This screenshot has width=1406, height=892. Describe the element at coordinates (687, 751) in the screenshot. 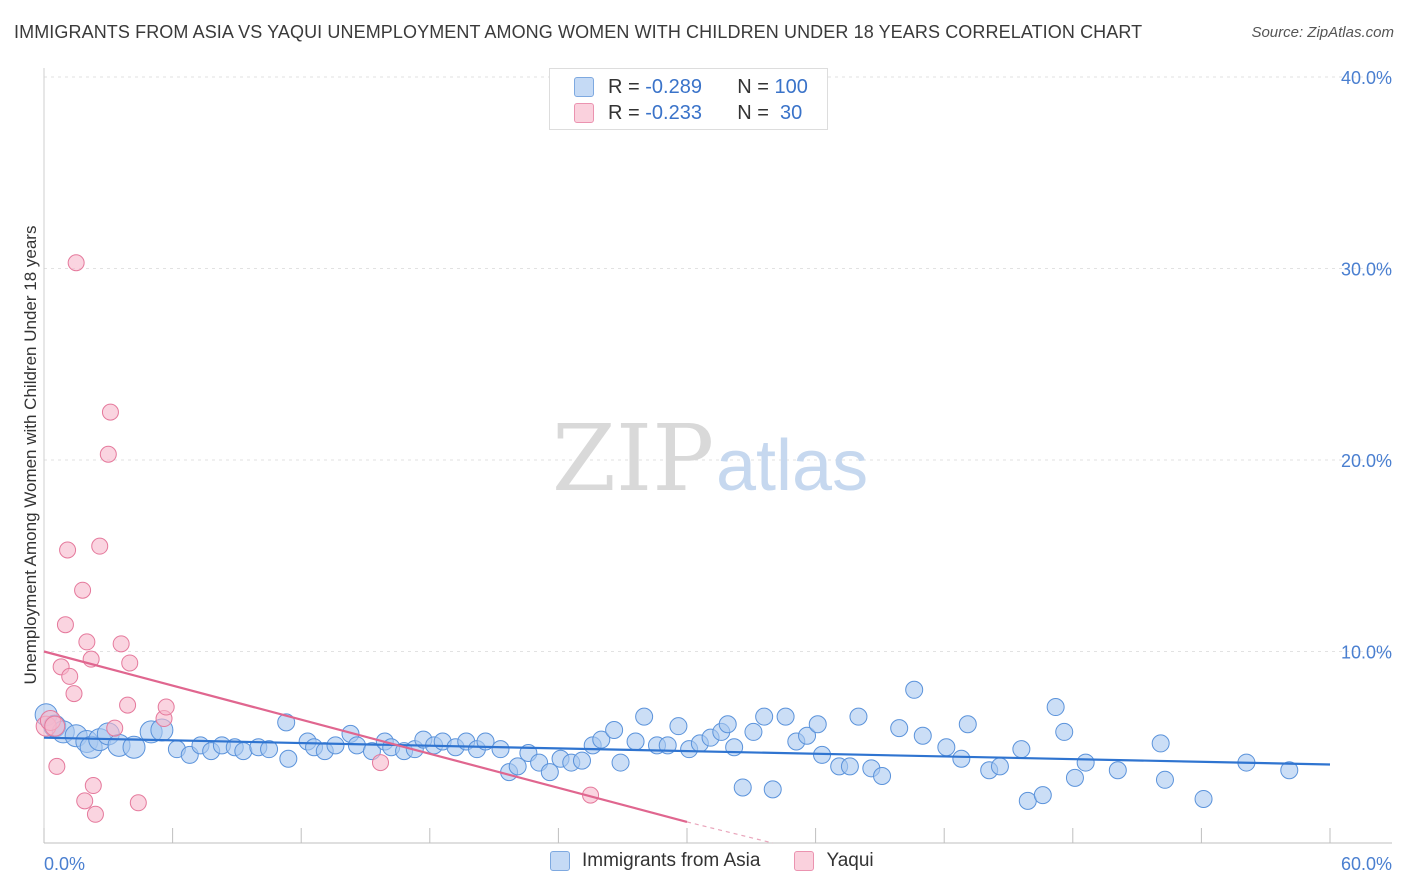

I see `trend-line-asia` at that location.